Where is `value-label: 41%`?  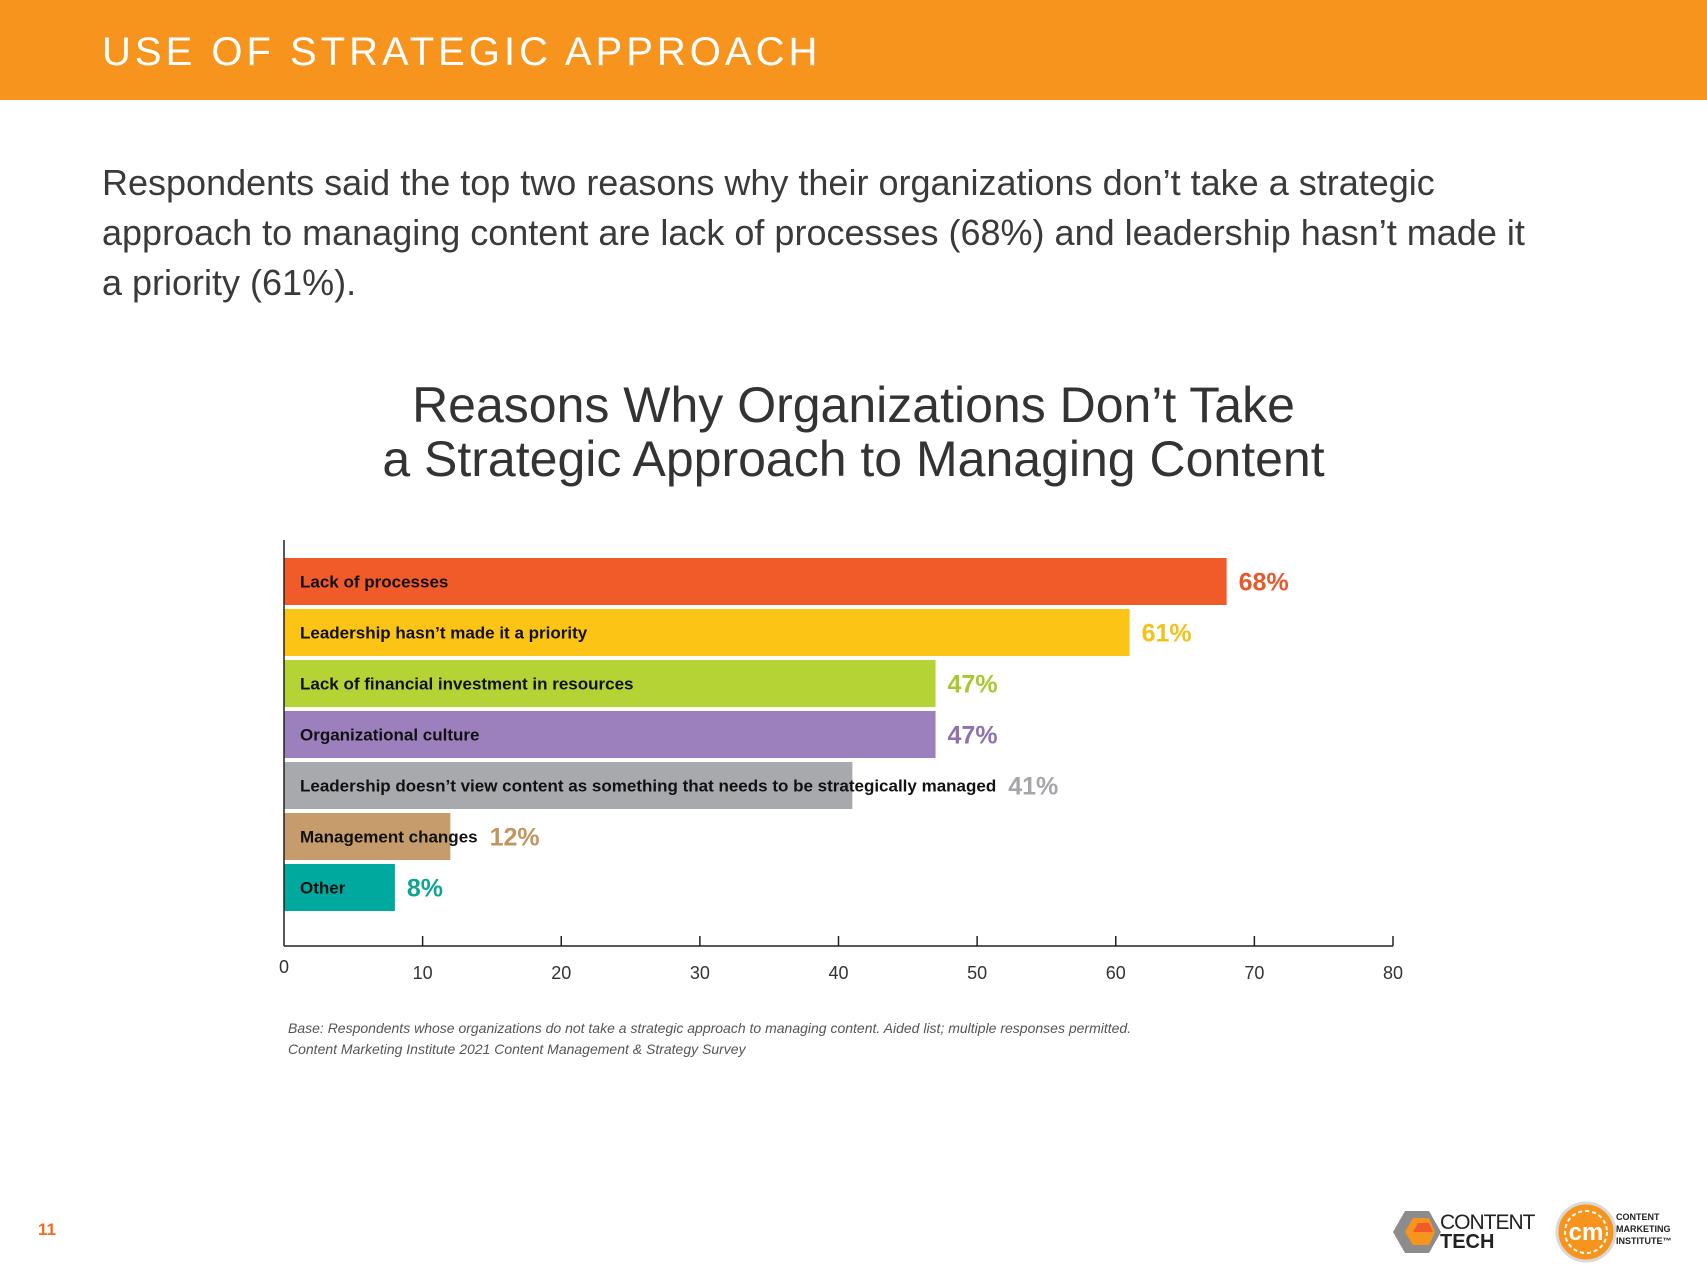 value-label: 41% is located at coordinates (1033, 787).